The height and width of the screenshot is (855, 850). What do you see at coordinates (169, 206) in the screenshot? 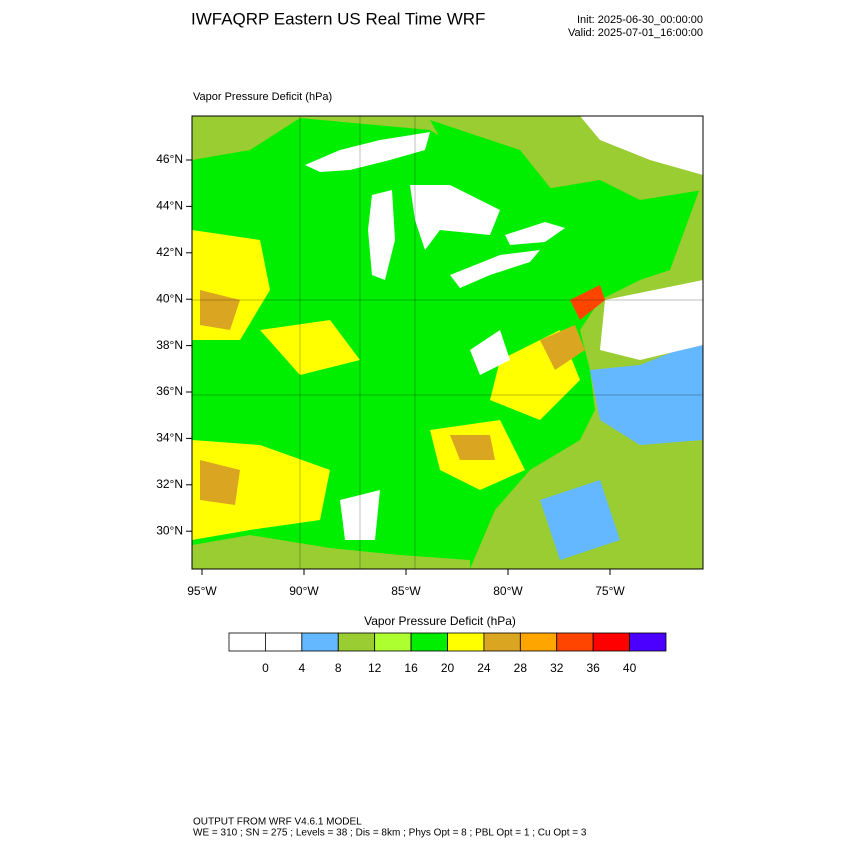
I see `lat-label: 44°N` at bounding box center [169, 206].